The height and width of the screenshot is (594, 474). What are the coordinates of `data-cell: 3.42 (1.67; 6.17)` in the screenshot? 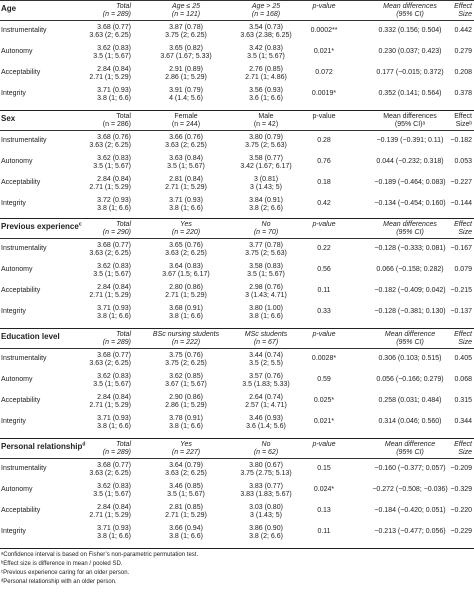 It's located at (266, 166).